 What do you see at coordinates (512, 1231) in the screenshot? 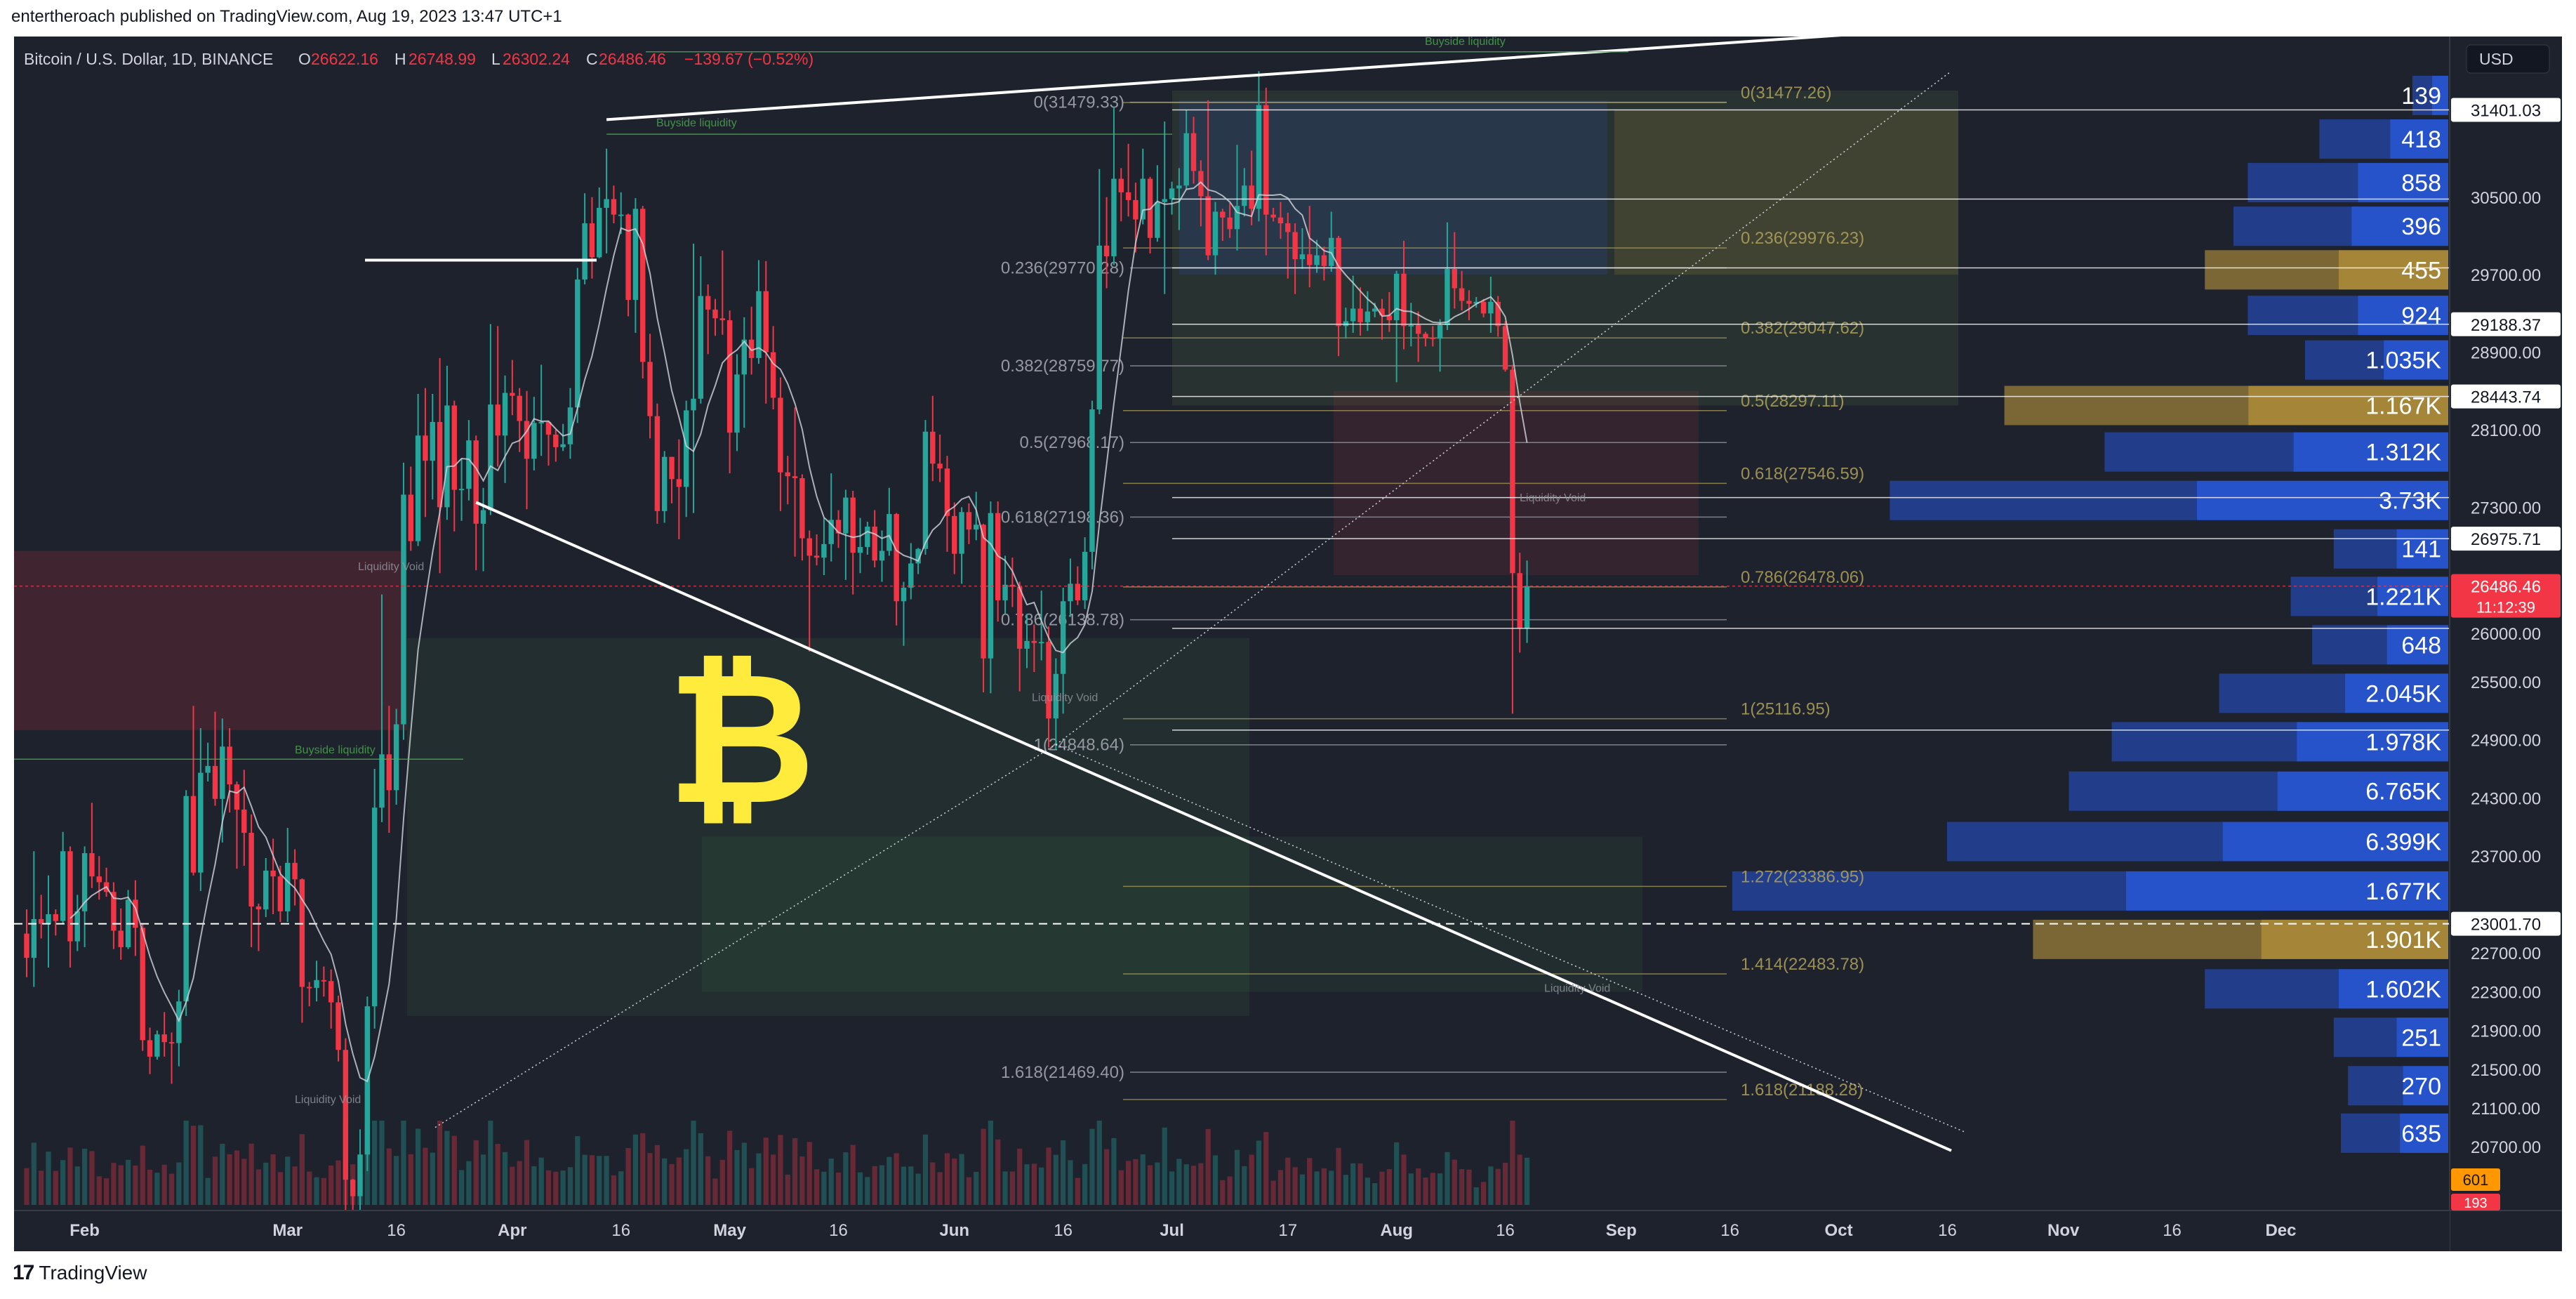
I see `time-tick-label: Apr` at bounding box center [512, 1231].